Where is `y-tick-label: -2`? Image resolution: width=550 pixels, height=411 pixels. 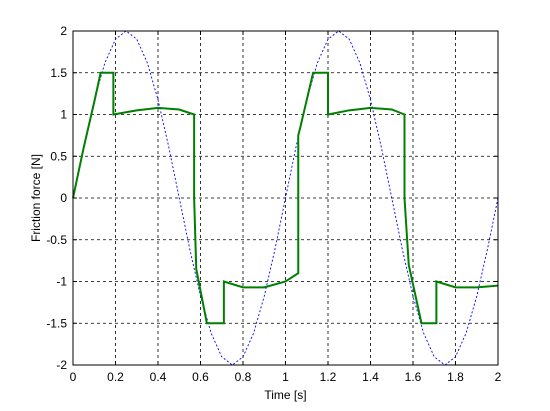 y-tick-label: -2 is located at coordinates (61, 365).